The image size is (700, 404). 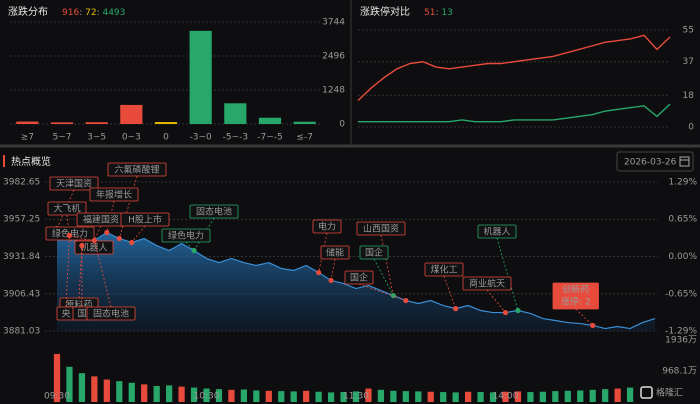 What do you see at coordinates (201, 138) in the screenshot?
I see `x-tick-label: -3~0` at bounding box center [201, 138].